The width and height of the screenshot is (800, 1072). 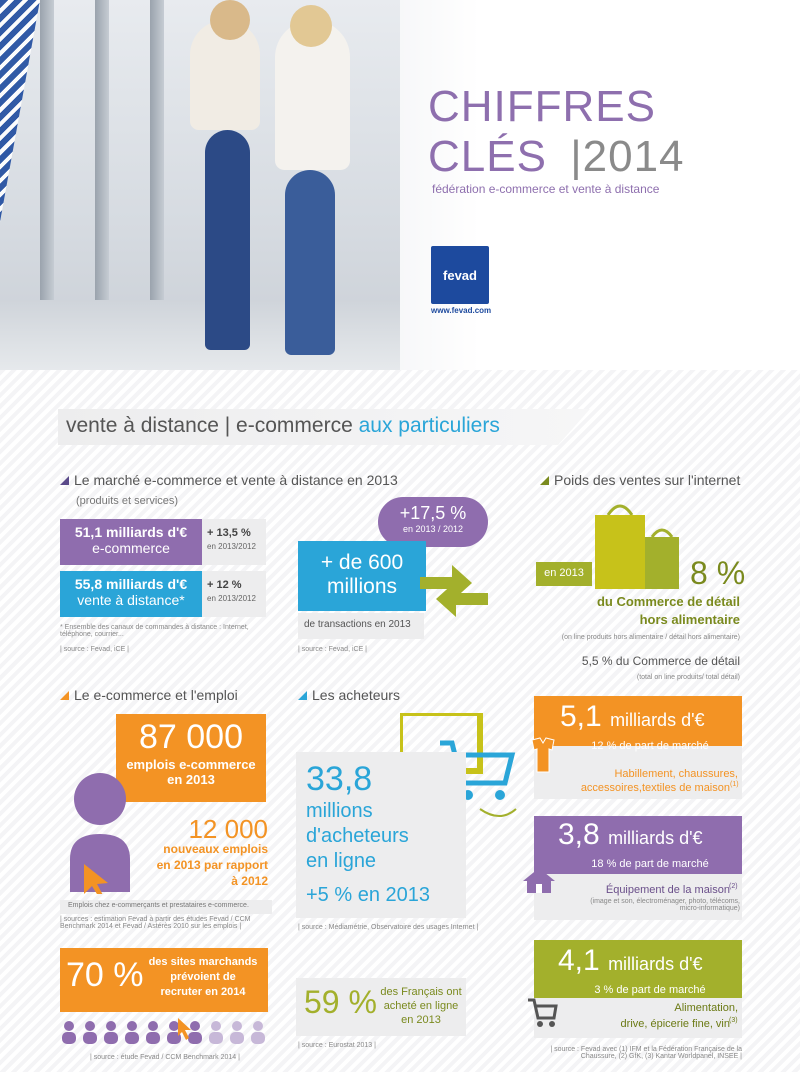 What do you see at coordinates (249, 881) in the screenshot?
I see `emploi-num2-l3: à 2012` at bounding box center [249, 881].